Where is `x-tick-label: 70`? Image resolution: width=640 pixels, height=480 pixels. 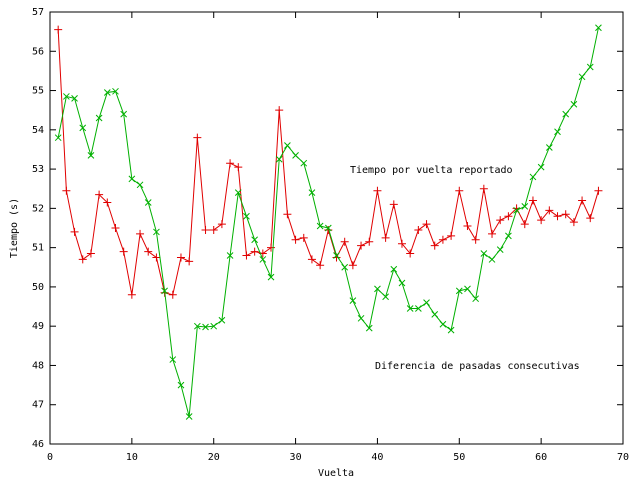
x-tick-label: 70 is located at coordinates (623, 457).